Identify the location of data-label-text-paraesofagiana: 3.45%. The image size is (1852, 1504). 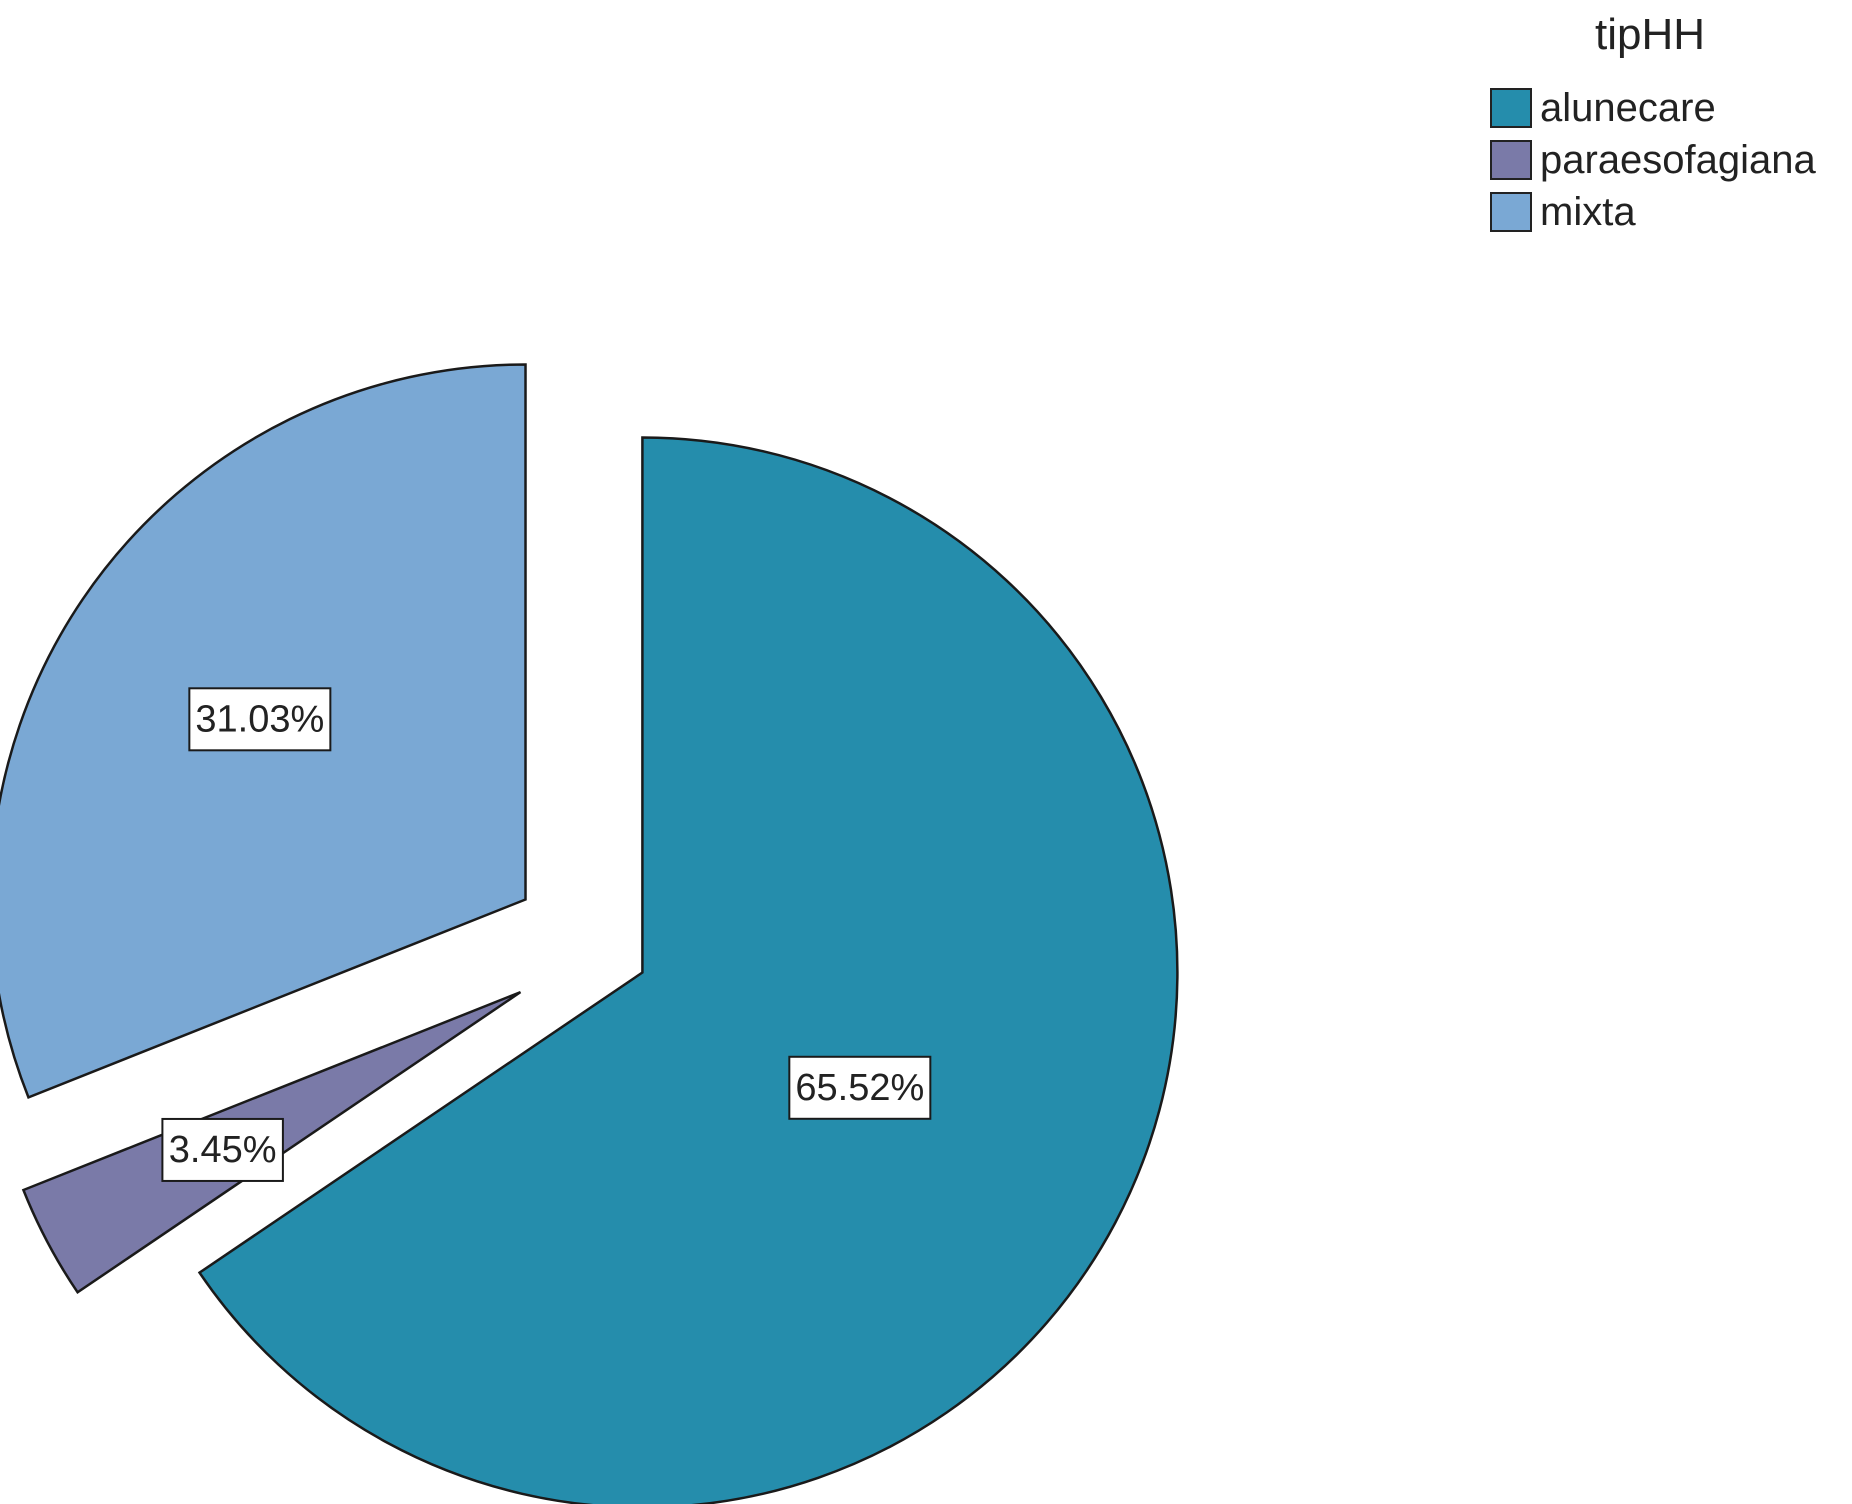
(223, 1150).